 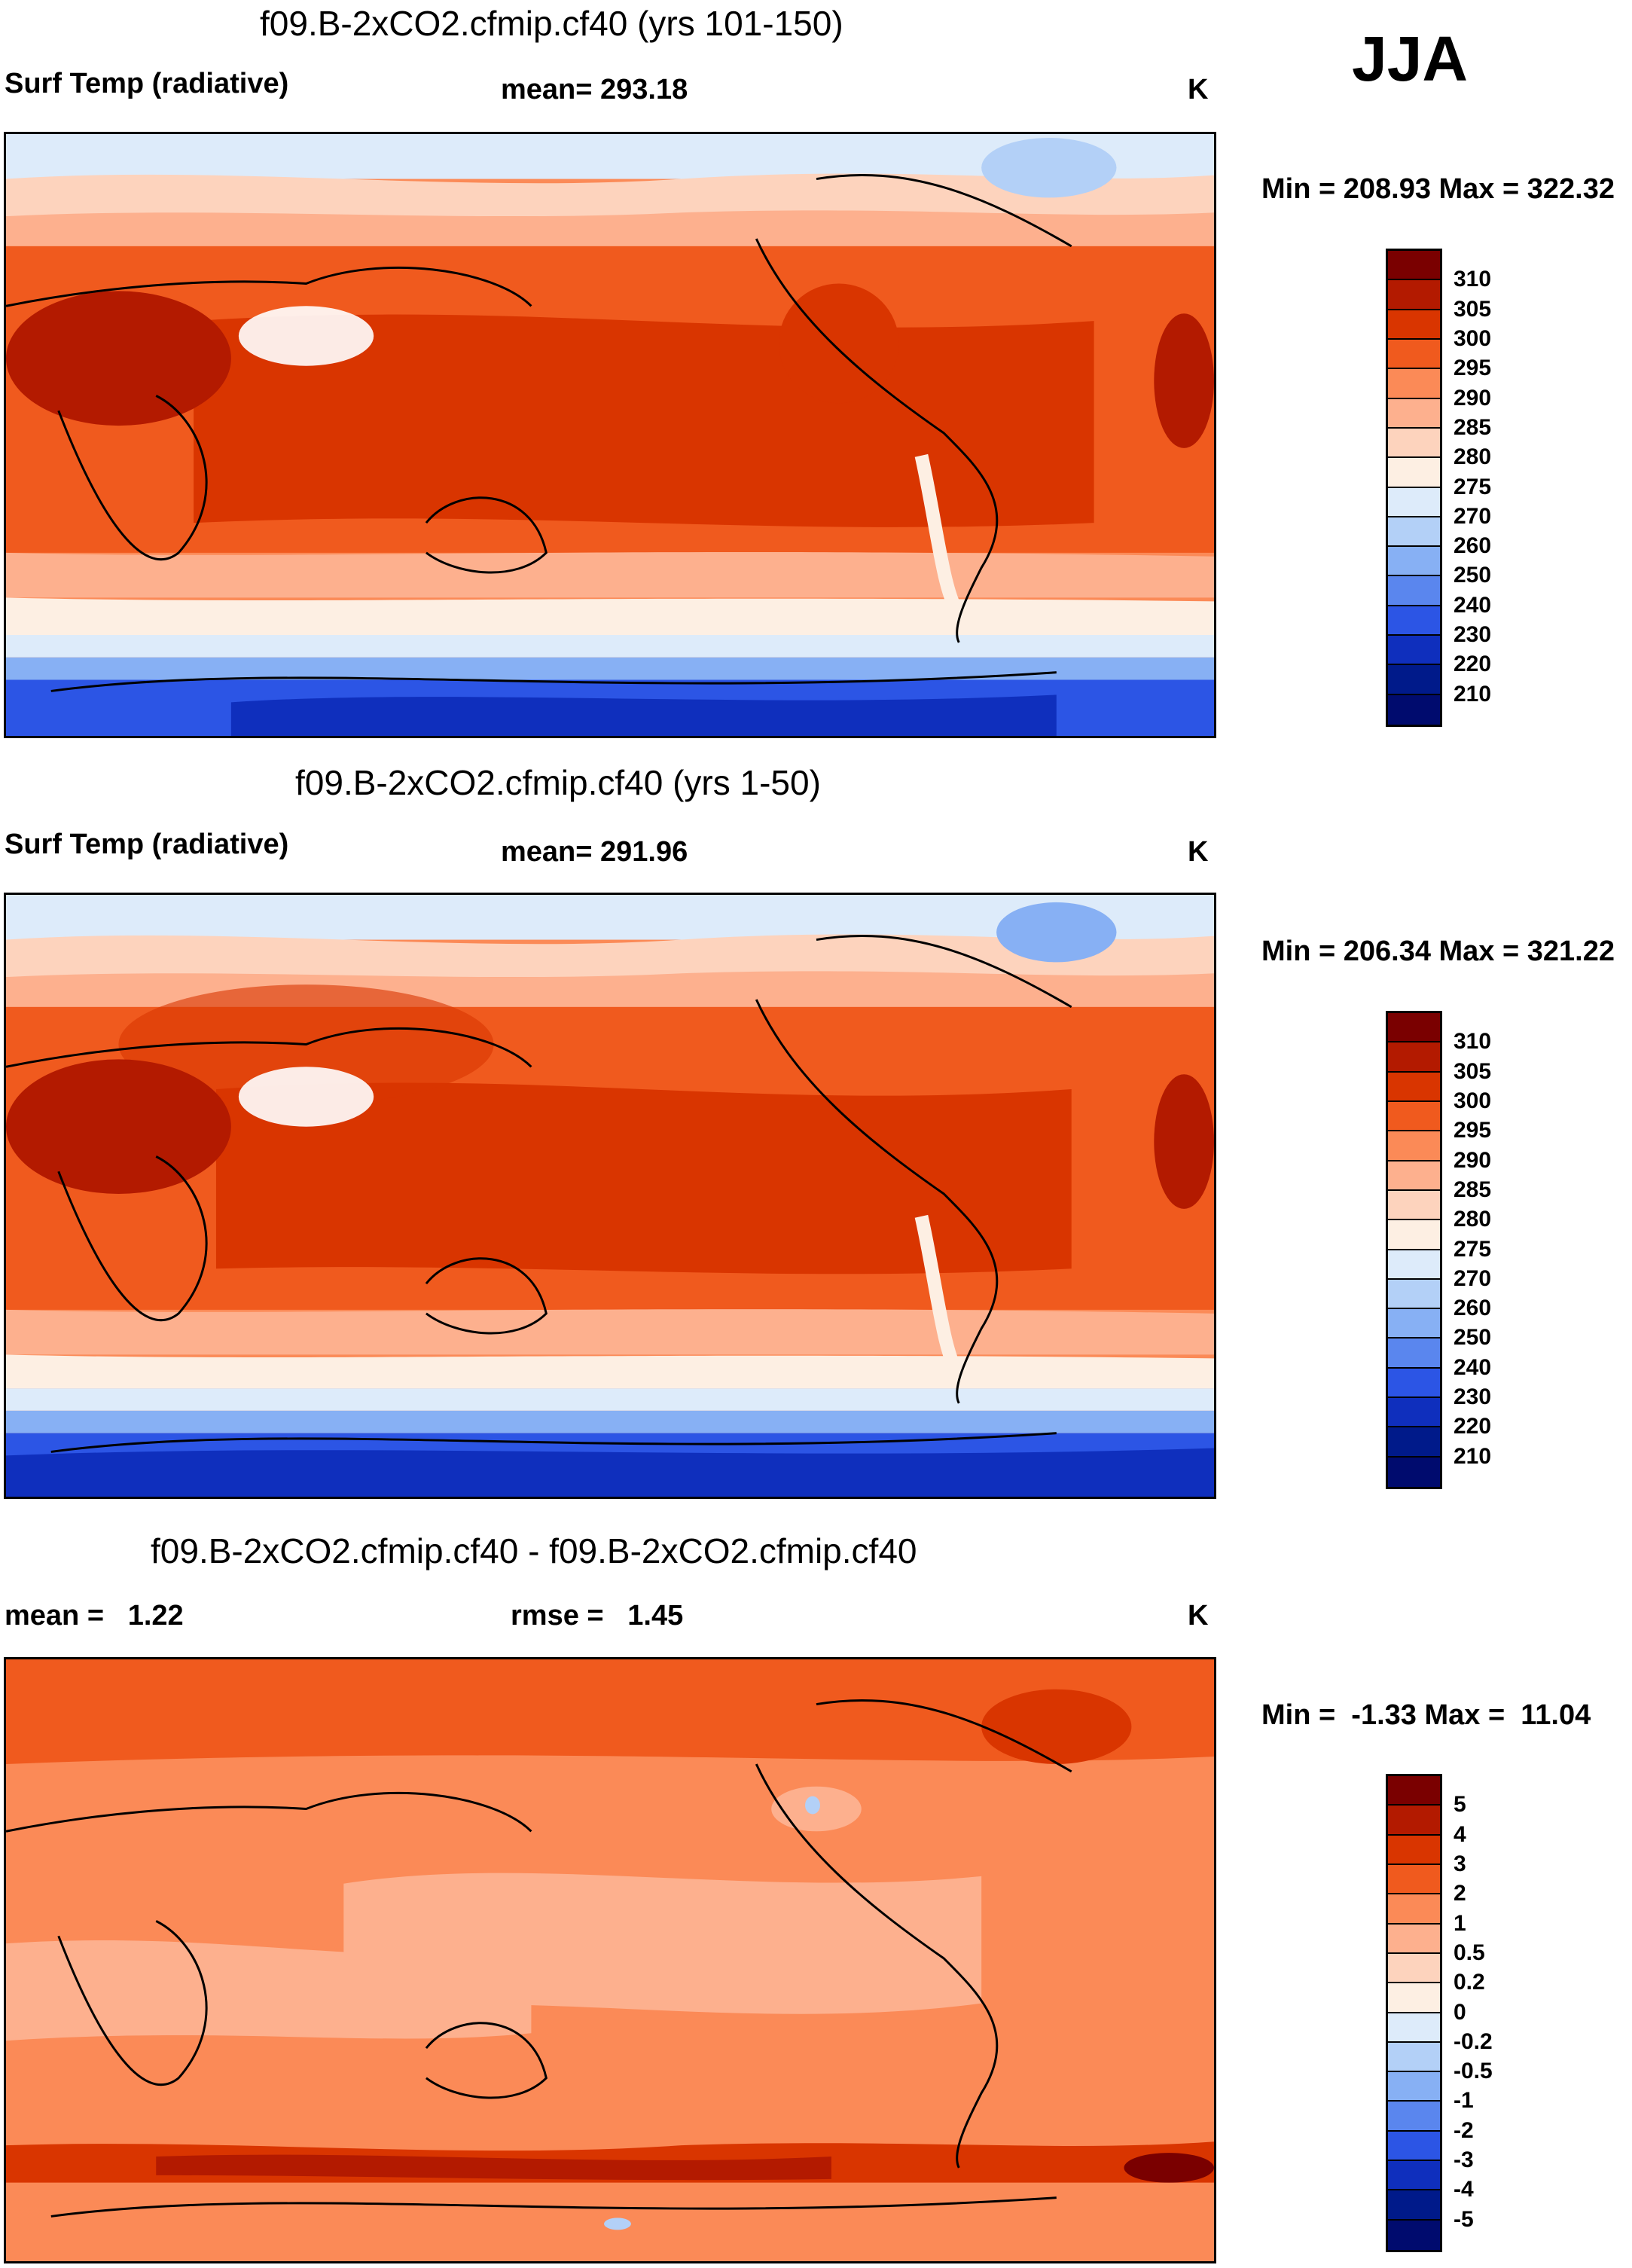 What do you see at coordinates (1473, 1278) in the screenshot?
I see `colorbar-tick-label: 270` at bounding box center [1473, 1278].